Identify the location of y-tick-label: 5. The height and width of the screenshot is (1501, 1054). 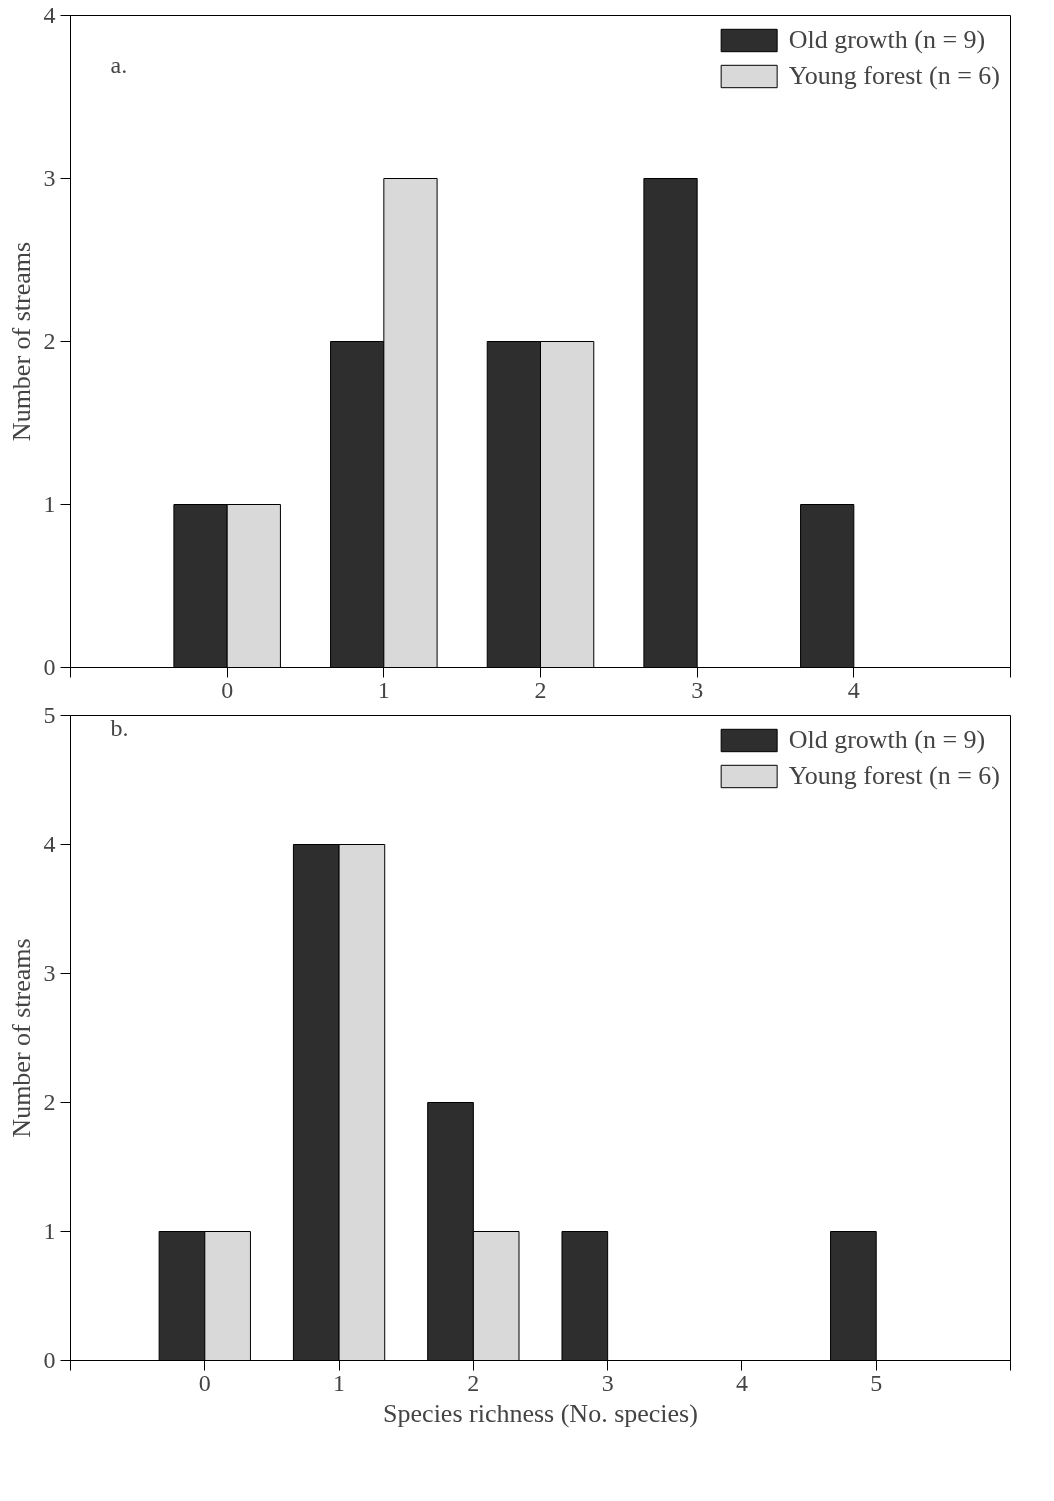
(49, 715).